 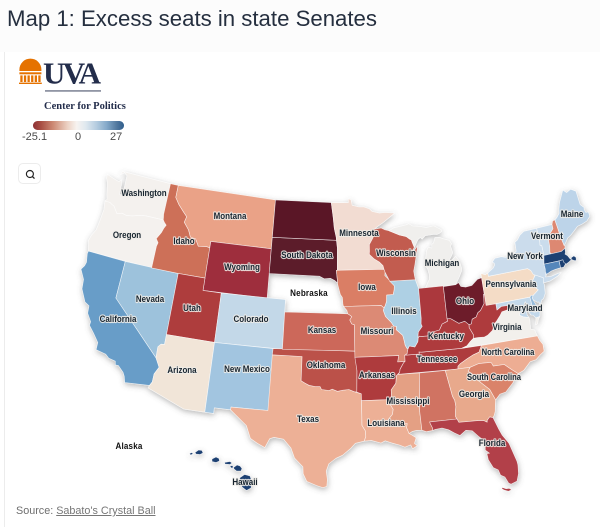 What do you see at coordinates (525, 255) in the screenshot?
I see `svg-text: New York` at bounding box center [525, 255].